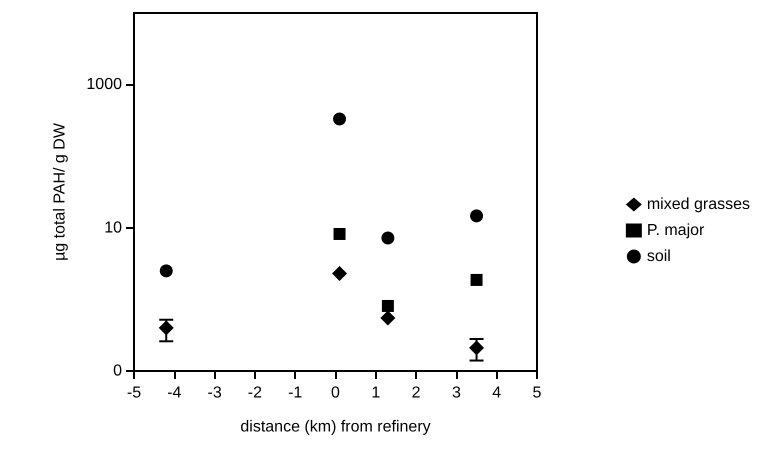 The width and height of the screenshot is (760, 461). What do you see at coordinates (416, 393) in the screenshot?
I see `x-tick-label: 2` at bounding box center [416, 393].